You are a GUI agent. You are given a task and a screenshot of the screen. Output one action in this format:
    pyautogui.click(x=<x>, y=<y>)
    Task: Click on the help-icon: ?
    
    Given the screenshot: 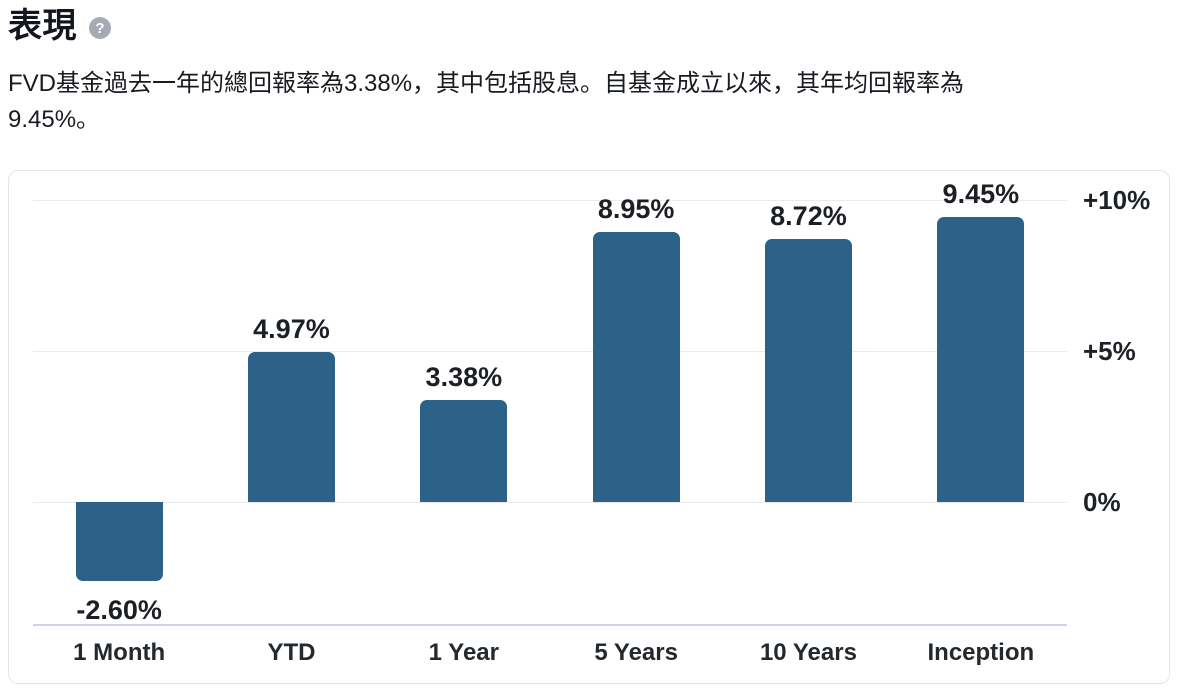 What is the action you would take?
    pyautogui.click(x=100, y=28)
    